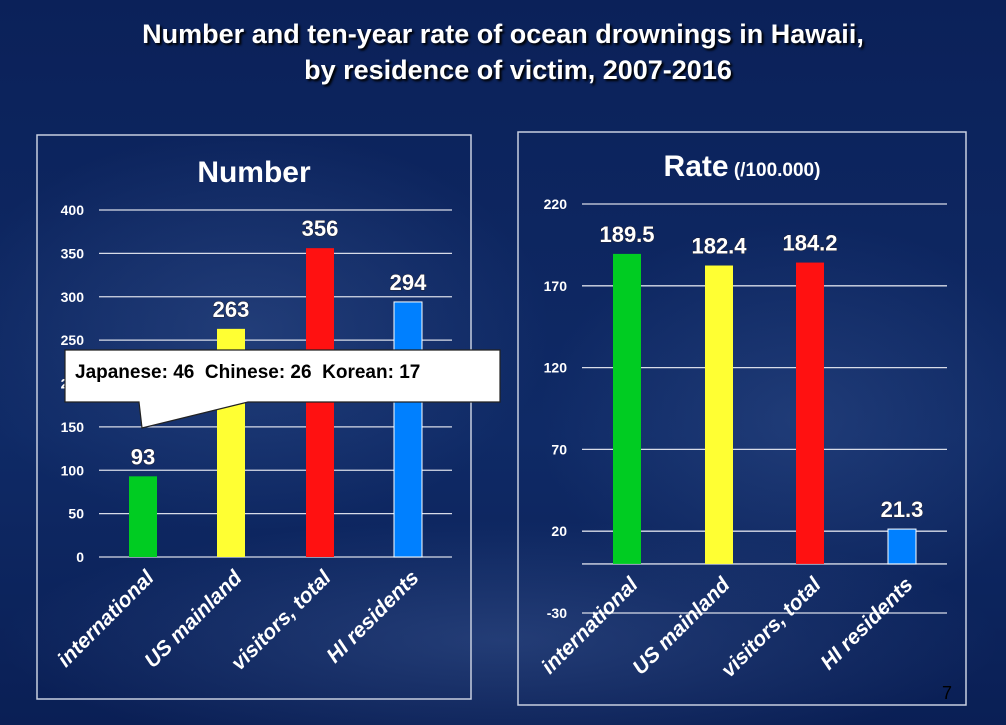  I want to click on bar-visitors-total, so click(810, 413).